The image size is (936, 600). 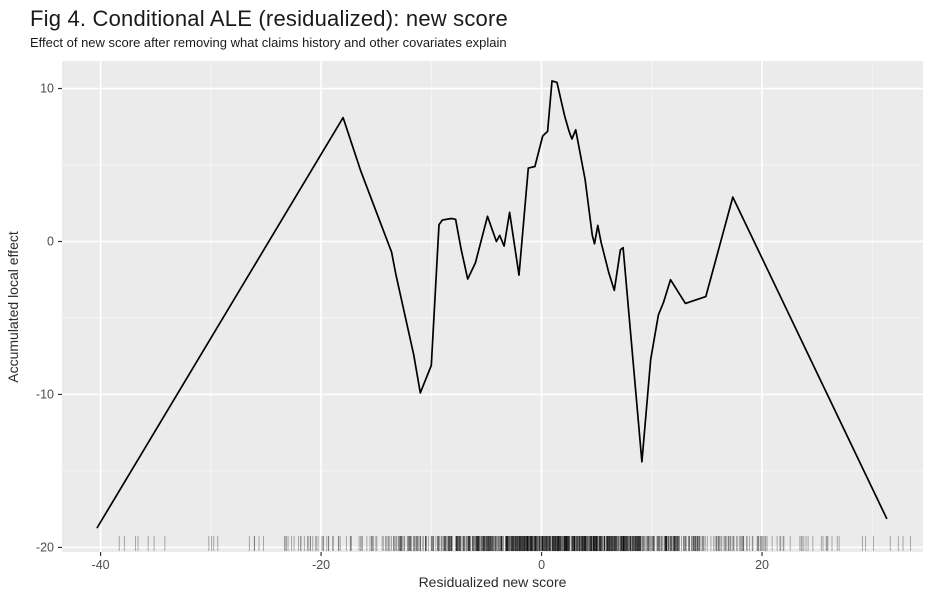 I want to click on y-tick-label: -20, so click(x=45, y=547).